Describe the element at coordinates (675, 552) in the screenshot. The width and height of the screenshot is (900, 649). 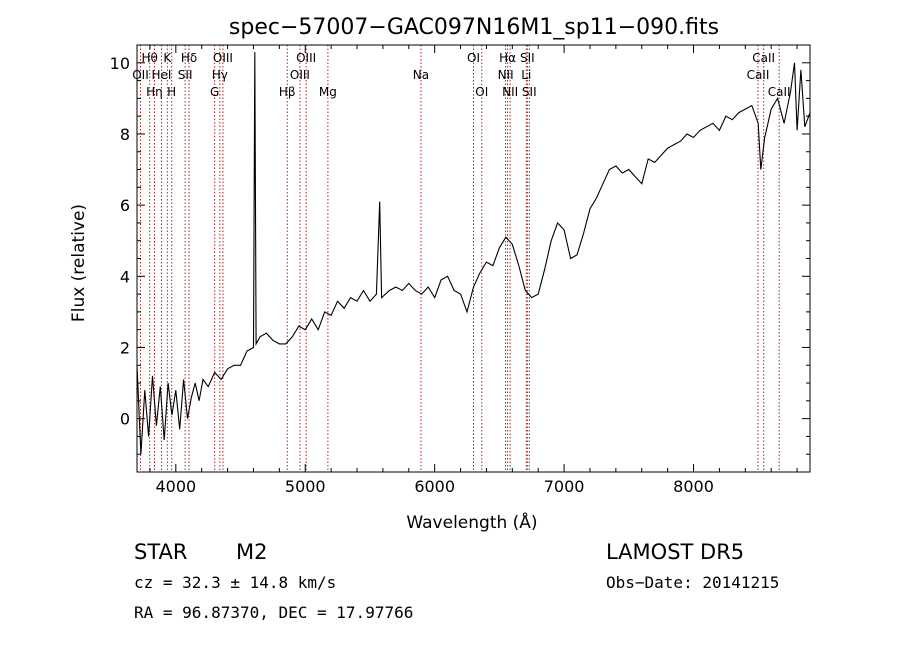
I see `survey-name: LAMOST DR5` at that location.